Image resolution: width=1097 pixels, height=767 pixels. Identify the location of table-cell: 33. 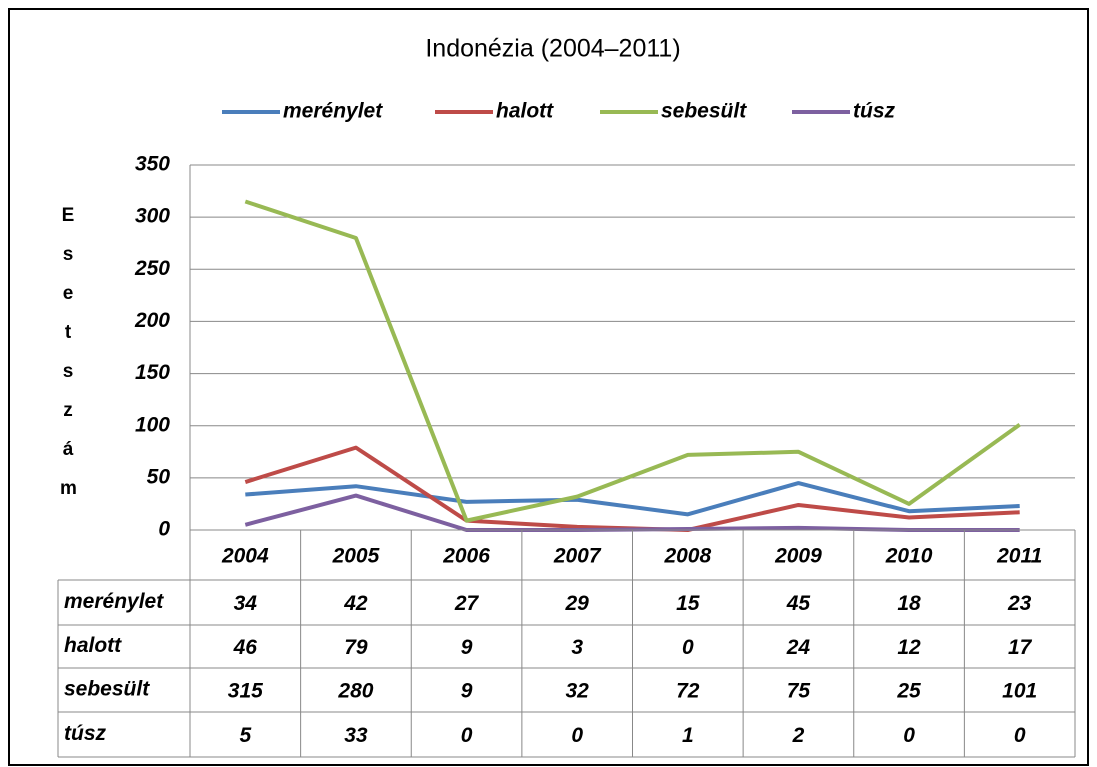
(356, 735).